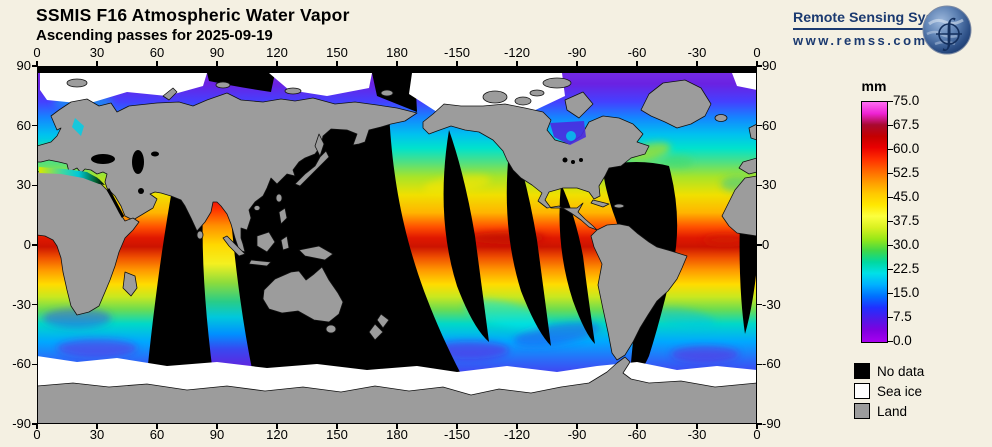 The height and width of the screenshot is (447, 992). I want to click on colorbar-tick-label: 30.0, so click(906, 244).